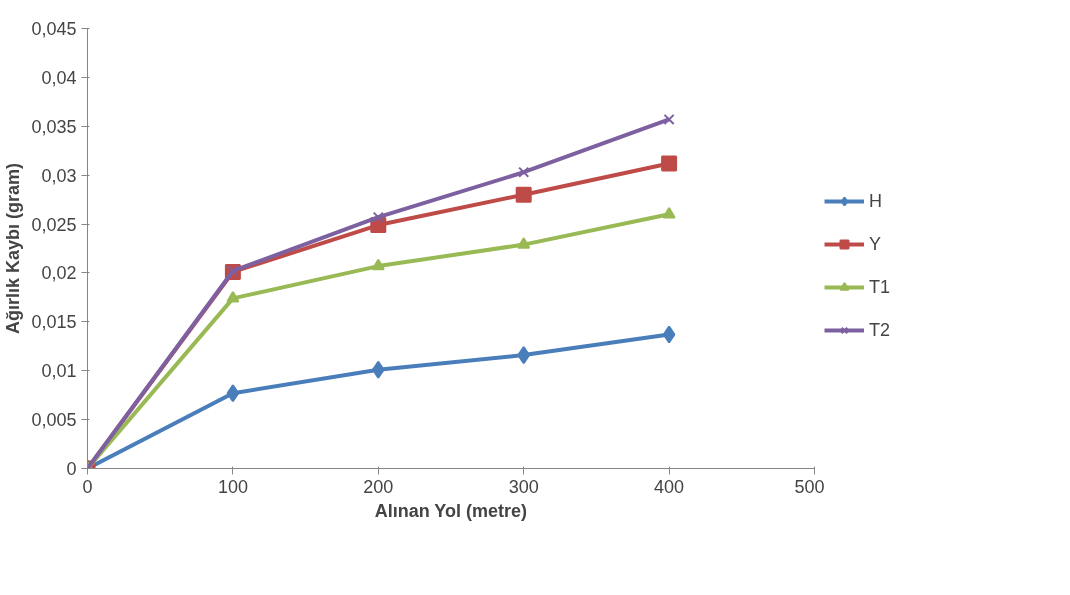  What do you see at coordinates (13, 248) in the screenshot?
I see `y-axis-title: Ağırlık Kaybı (gram)` at bounding box center [13, 248].